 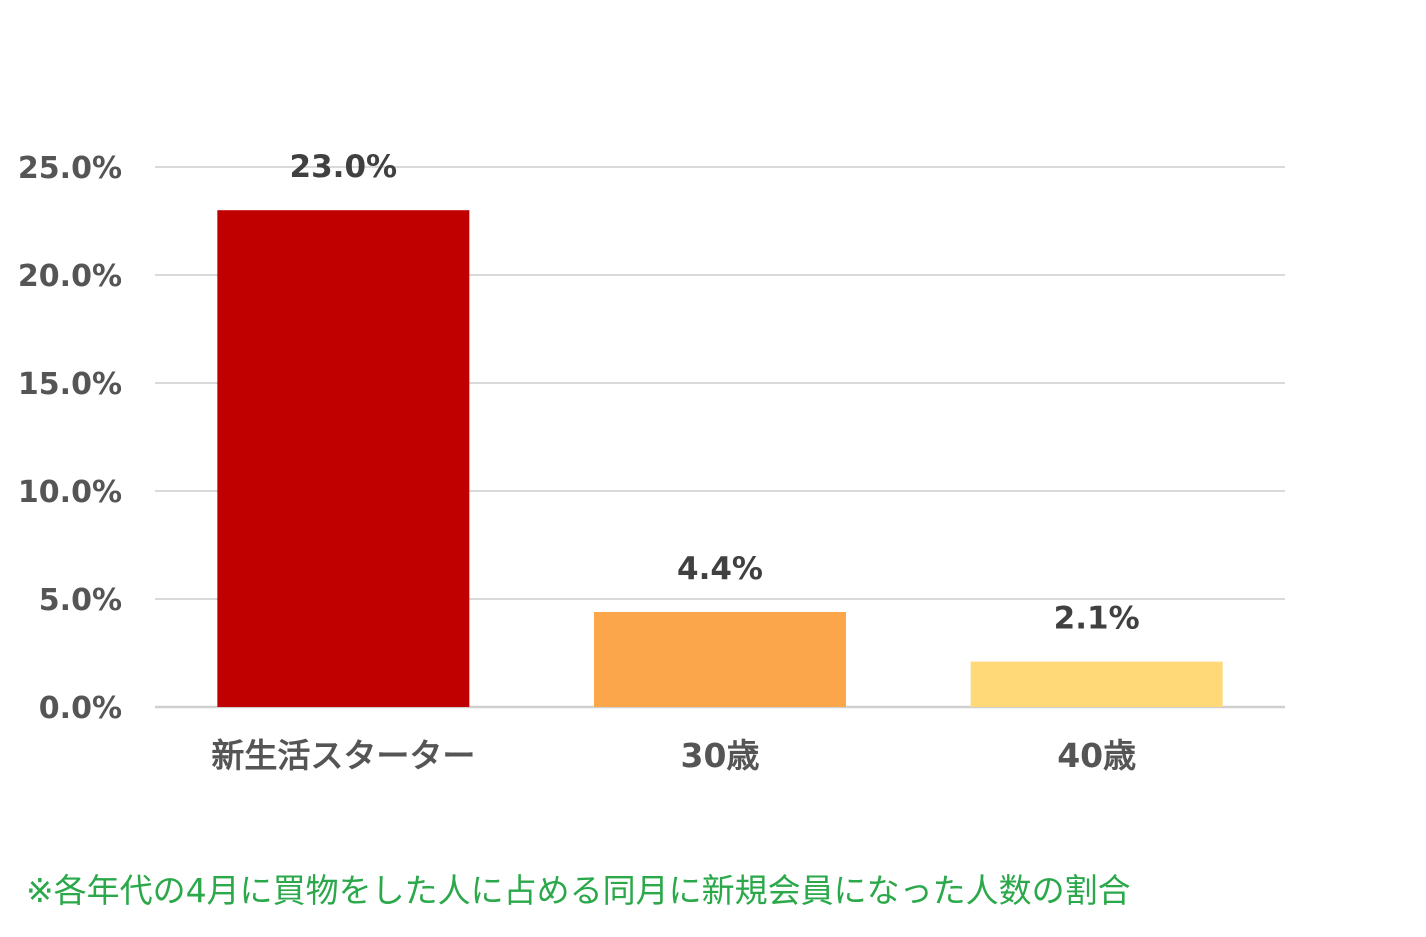 What do you see at coordinates (1097, 619) in the screenshot?
I see `data-label: 2.1%` at bounding box center [1097, 619].